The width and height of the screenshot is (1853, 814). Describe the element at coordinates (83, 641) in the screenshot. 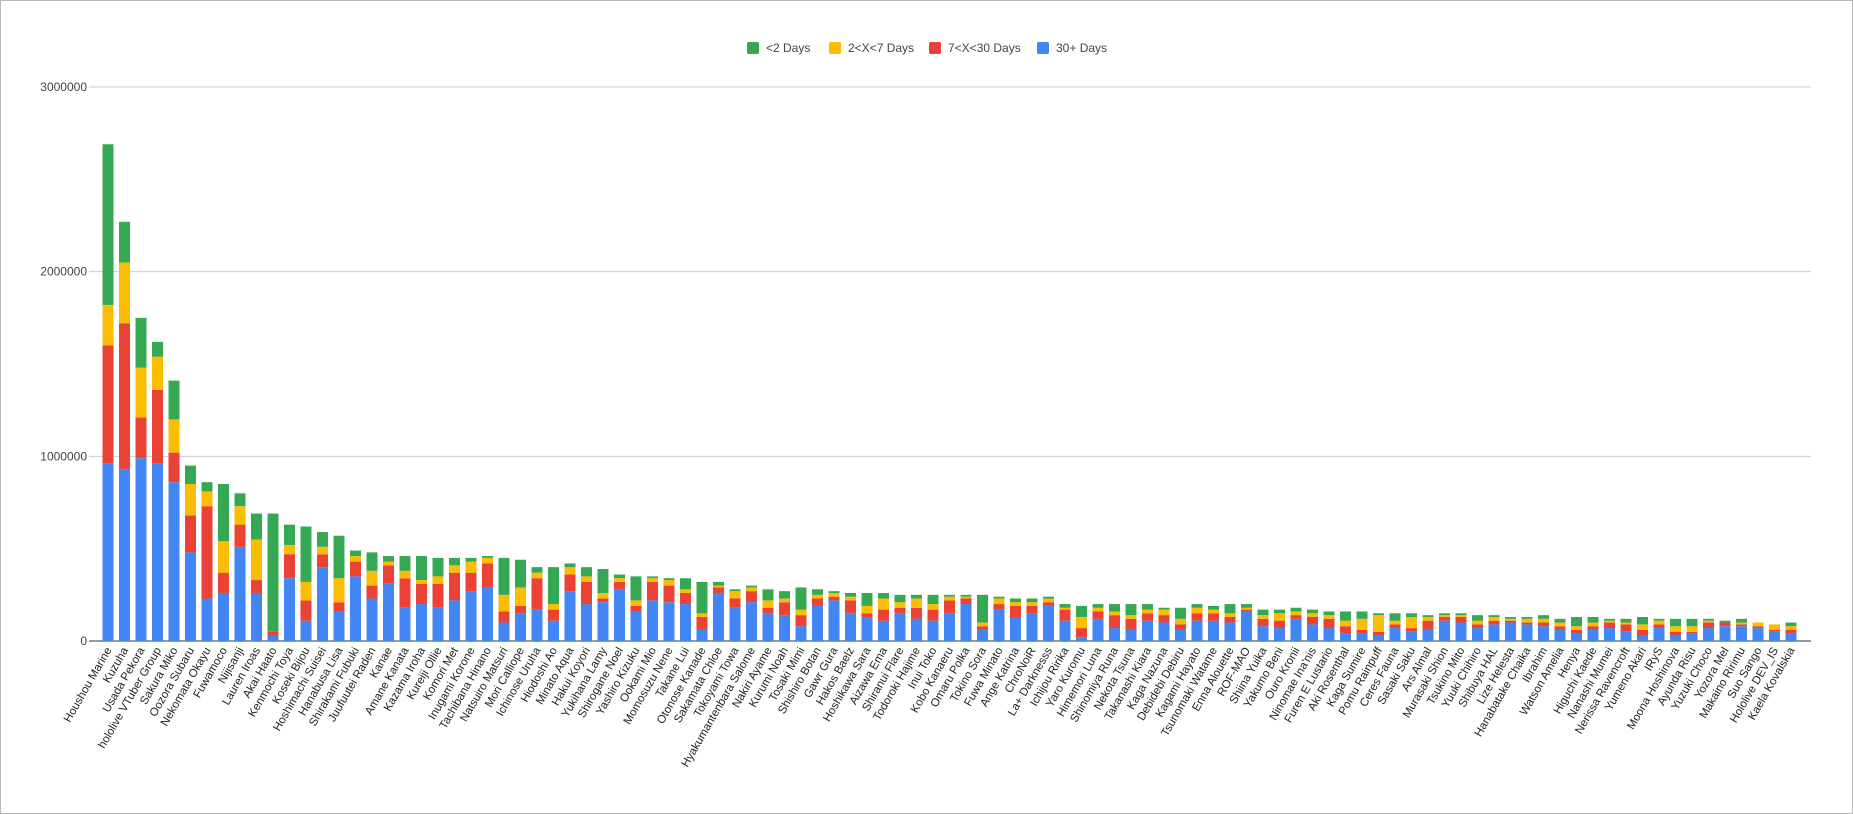

I see `y-tick-label: 0` at that location.